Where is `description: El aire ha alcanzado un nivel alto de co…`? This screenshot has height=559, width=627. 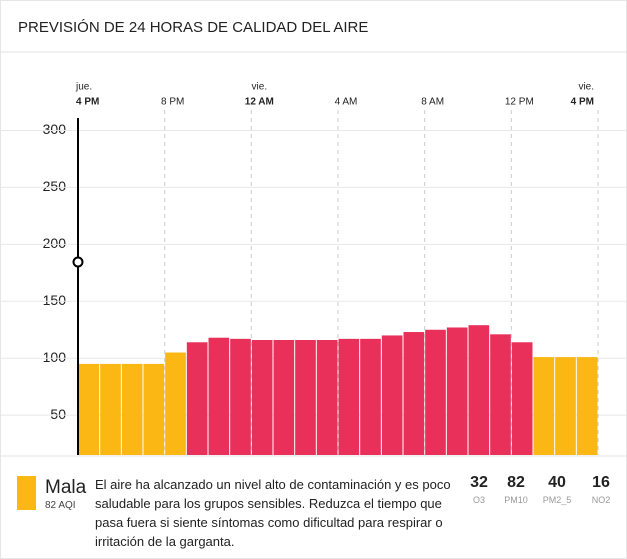
description: El aire ha alcanzado un nivel alto de co… is located at coordinates (273, 513).